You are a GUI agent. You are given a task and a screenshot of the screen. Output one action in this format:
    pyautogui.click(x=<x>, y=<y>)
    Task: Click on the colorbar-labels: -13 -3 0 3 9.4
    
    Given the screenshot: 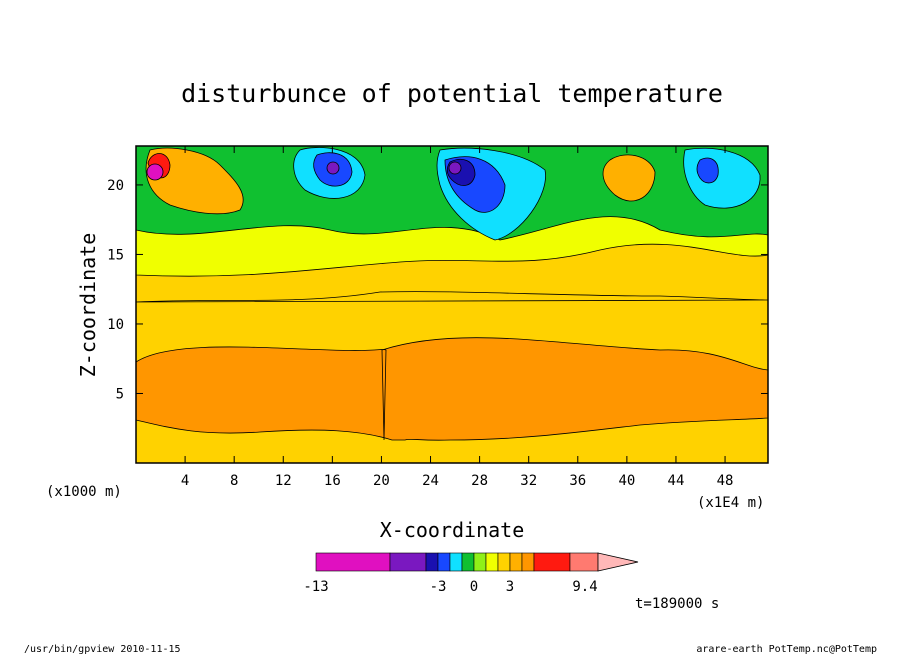 What is the action you would take?
    pyautogui.click(x=450, y=587)
    